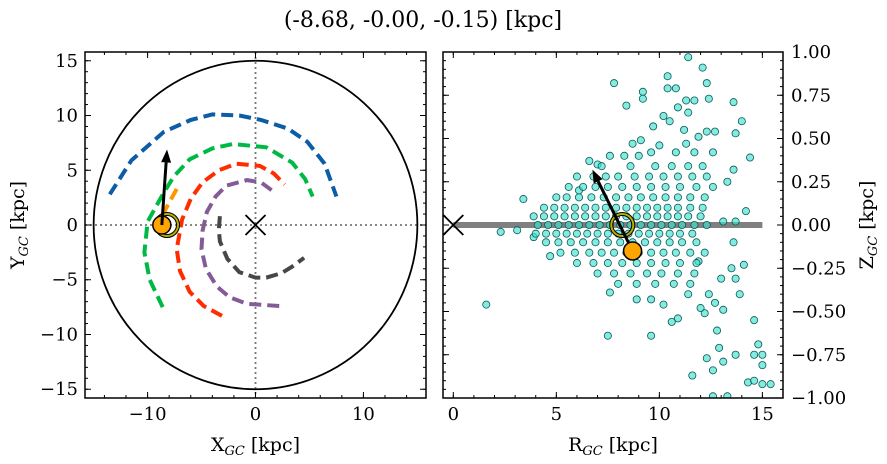 The image size is (887, 464). What do you see at coordinates (255, 446) in the screenshot?
I see `x-axis-label: XGC [kpc]` at bounding box center [255, 446].